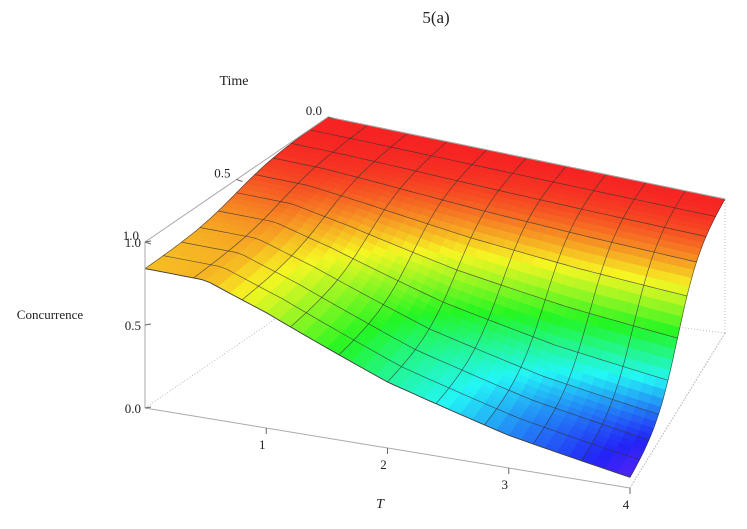 The image size is (747, 529). I want to click on time-axis-label: Time, so click(233, 81).